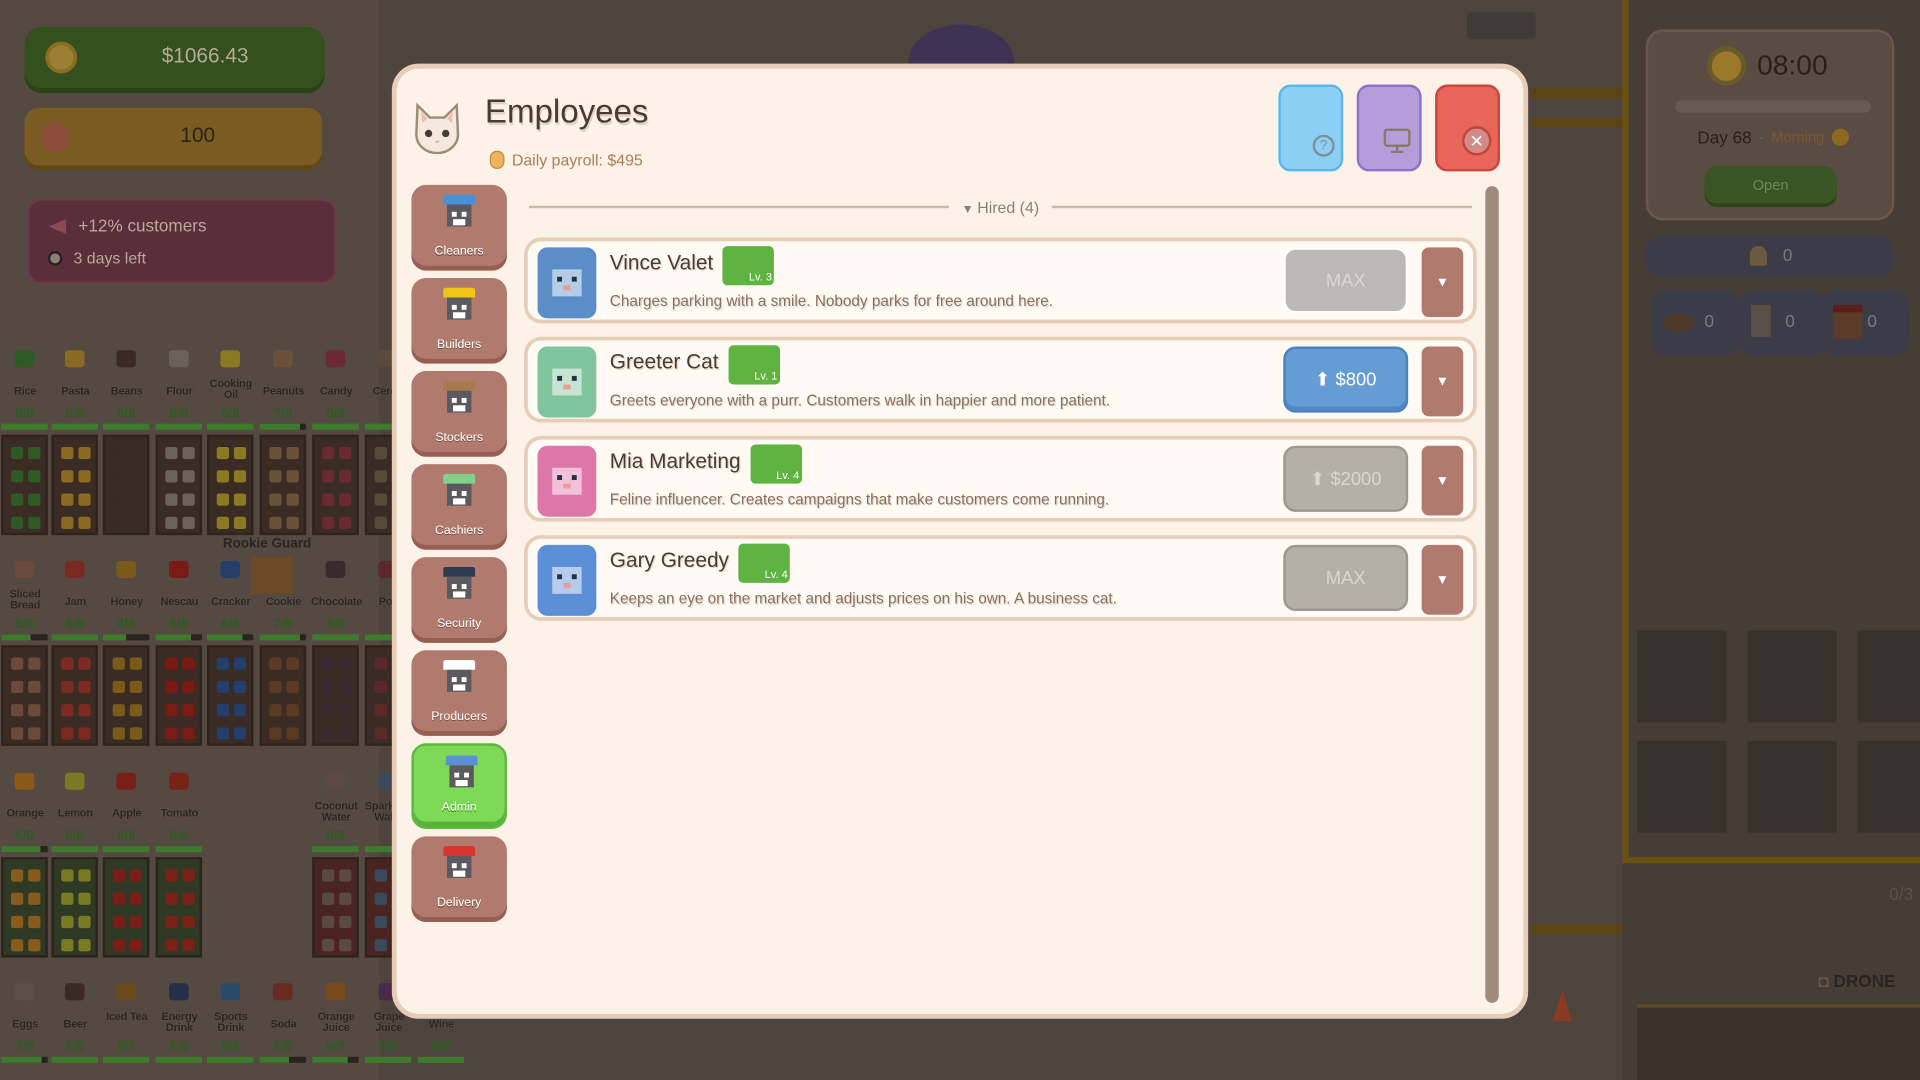  What do you see at coordinates (1864, 323) in the screenshot?
I see `delivery-counter: 0` at bounding box center [1864, 323].